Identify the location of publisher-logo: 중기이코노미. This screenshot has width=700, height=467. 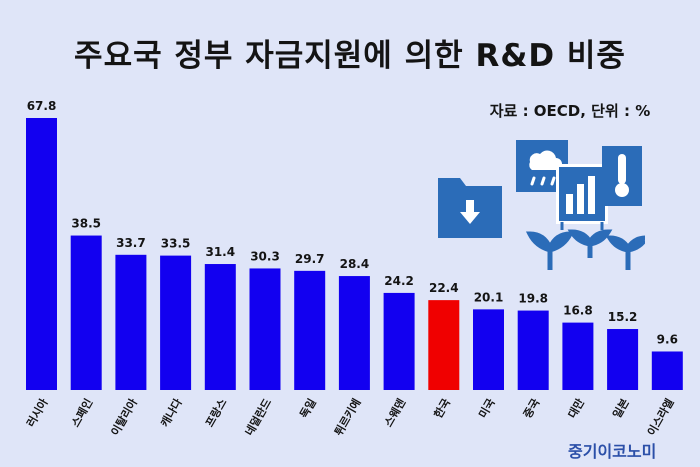
(612, 451).